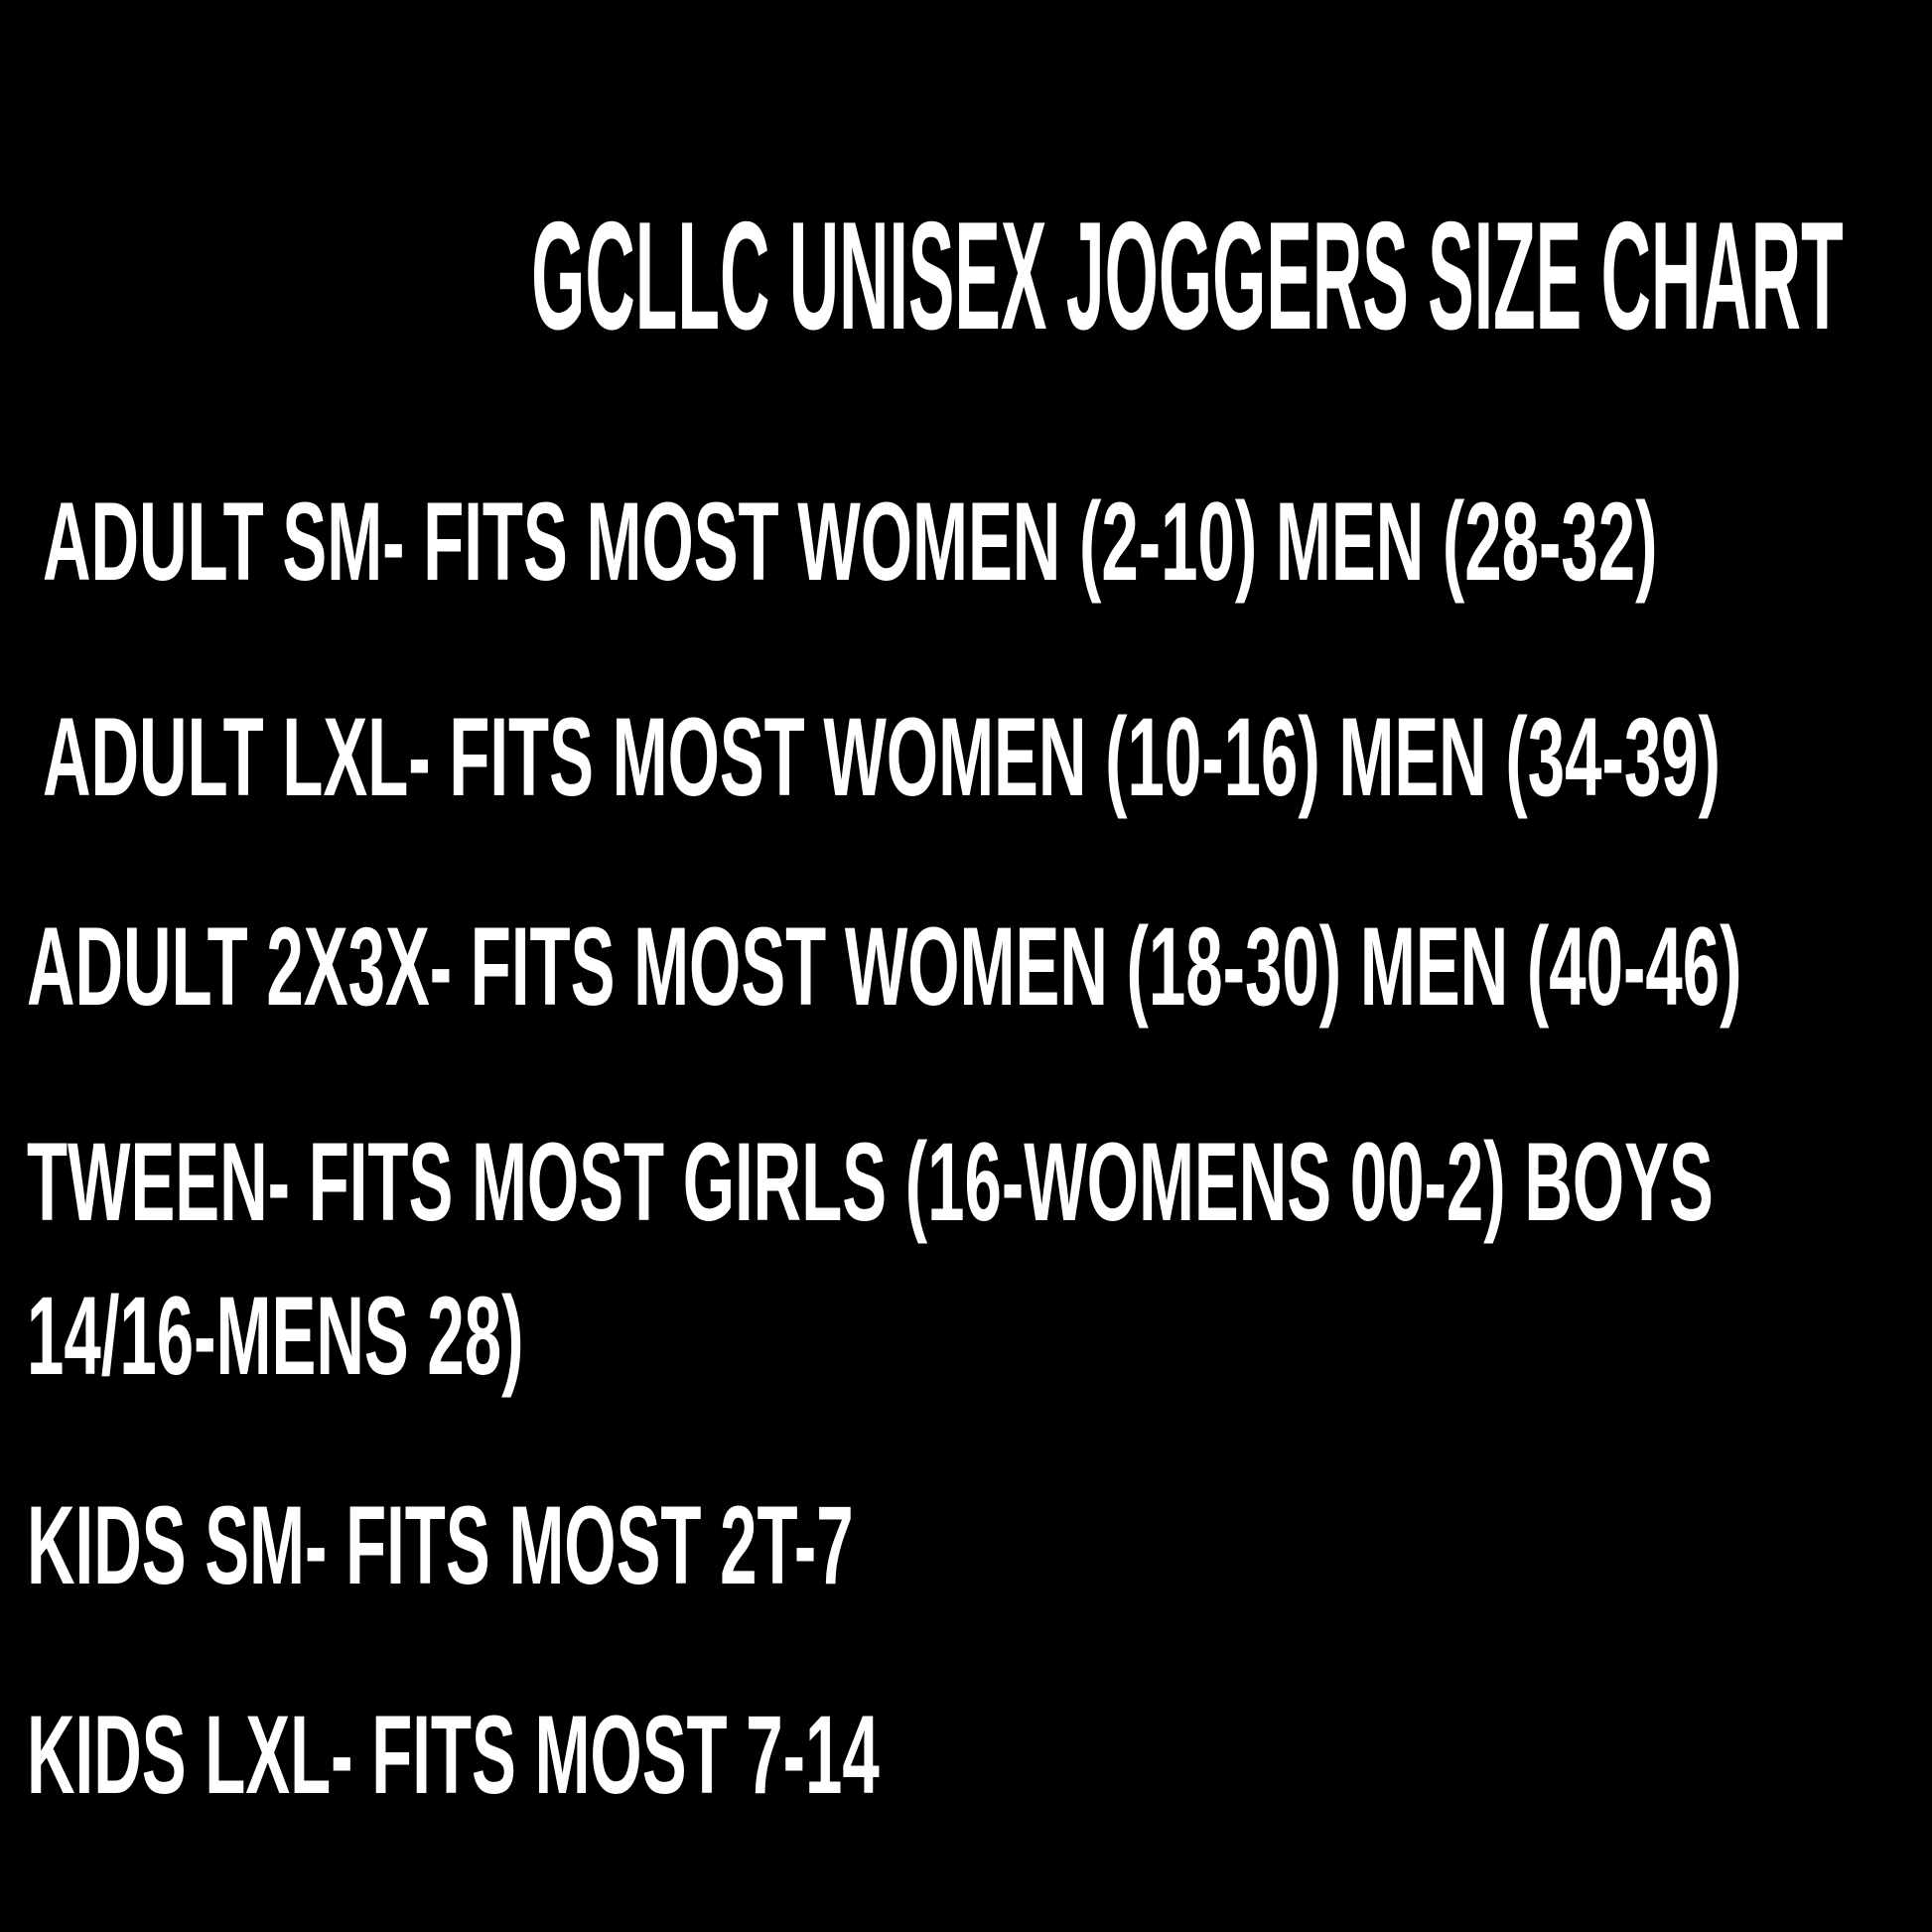 The height and width of the screenshot is (1932, 1932). Describe the element at coordinates (454, 1755) in the screenshot. I see `size-row-kids-lxl: KIDS LXL- FITS MOST 7-14` at that location.